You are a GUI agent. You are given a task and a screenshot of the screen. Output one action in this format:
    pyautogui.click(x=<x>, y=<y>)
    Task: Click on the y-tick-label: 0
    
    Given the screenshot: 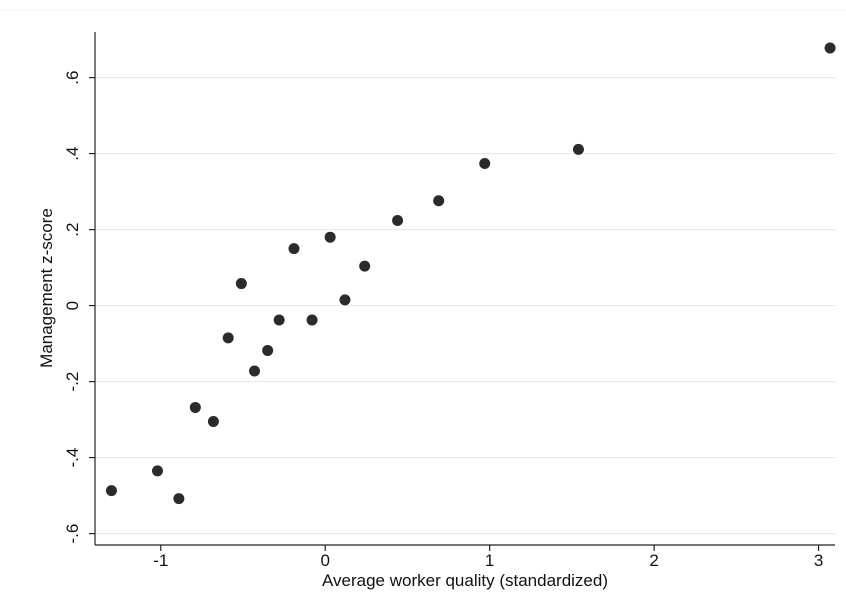 What is the action you would take?
    pyautogui.click(x=72, y=305)
    